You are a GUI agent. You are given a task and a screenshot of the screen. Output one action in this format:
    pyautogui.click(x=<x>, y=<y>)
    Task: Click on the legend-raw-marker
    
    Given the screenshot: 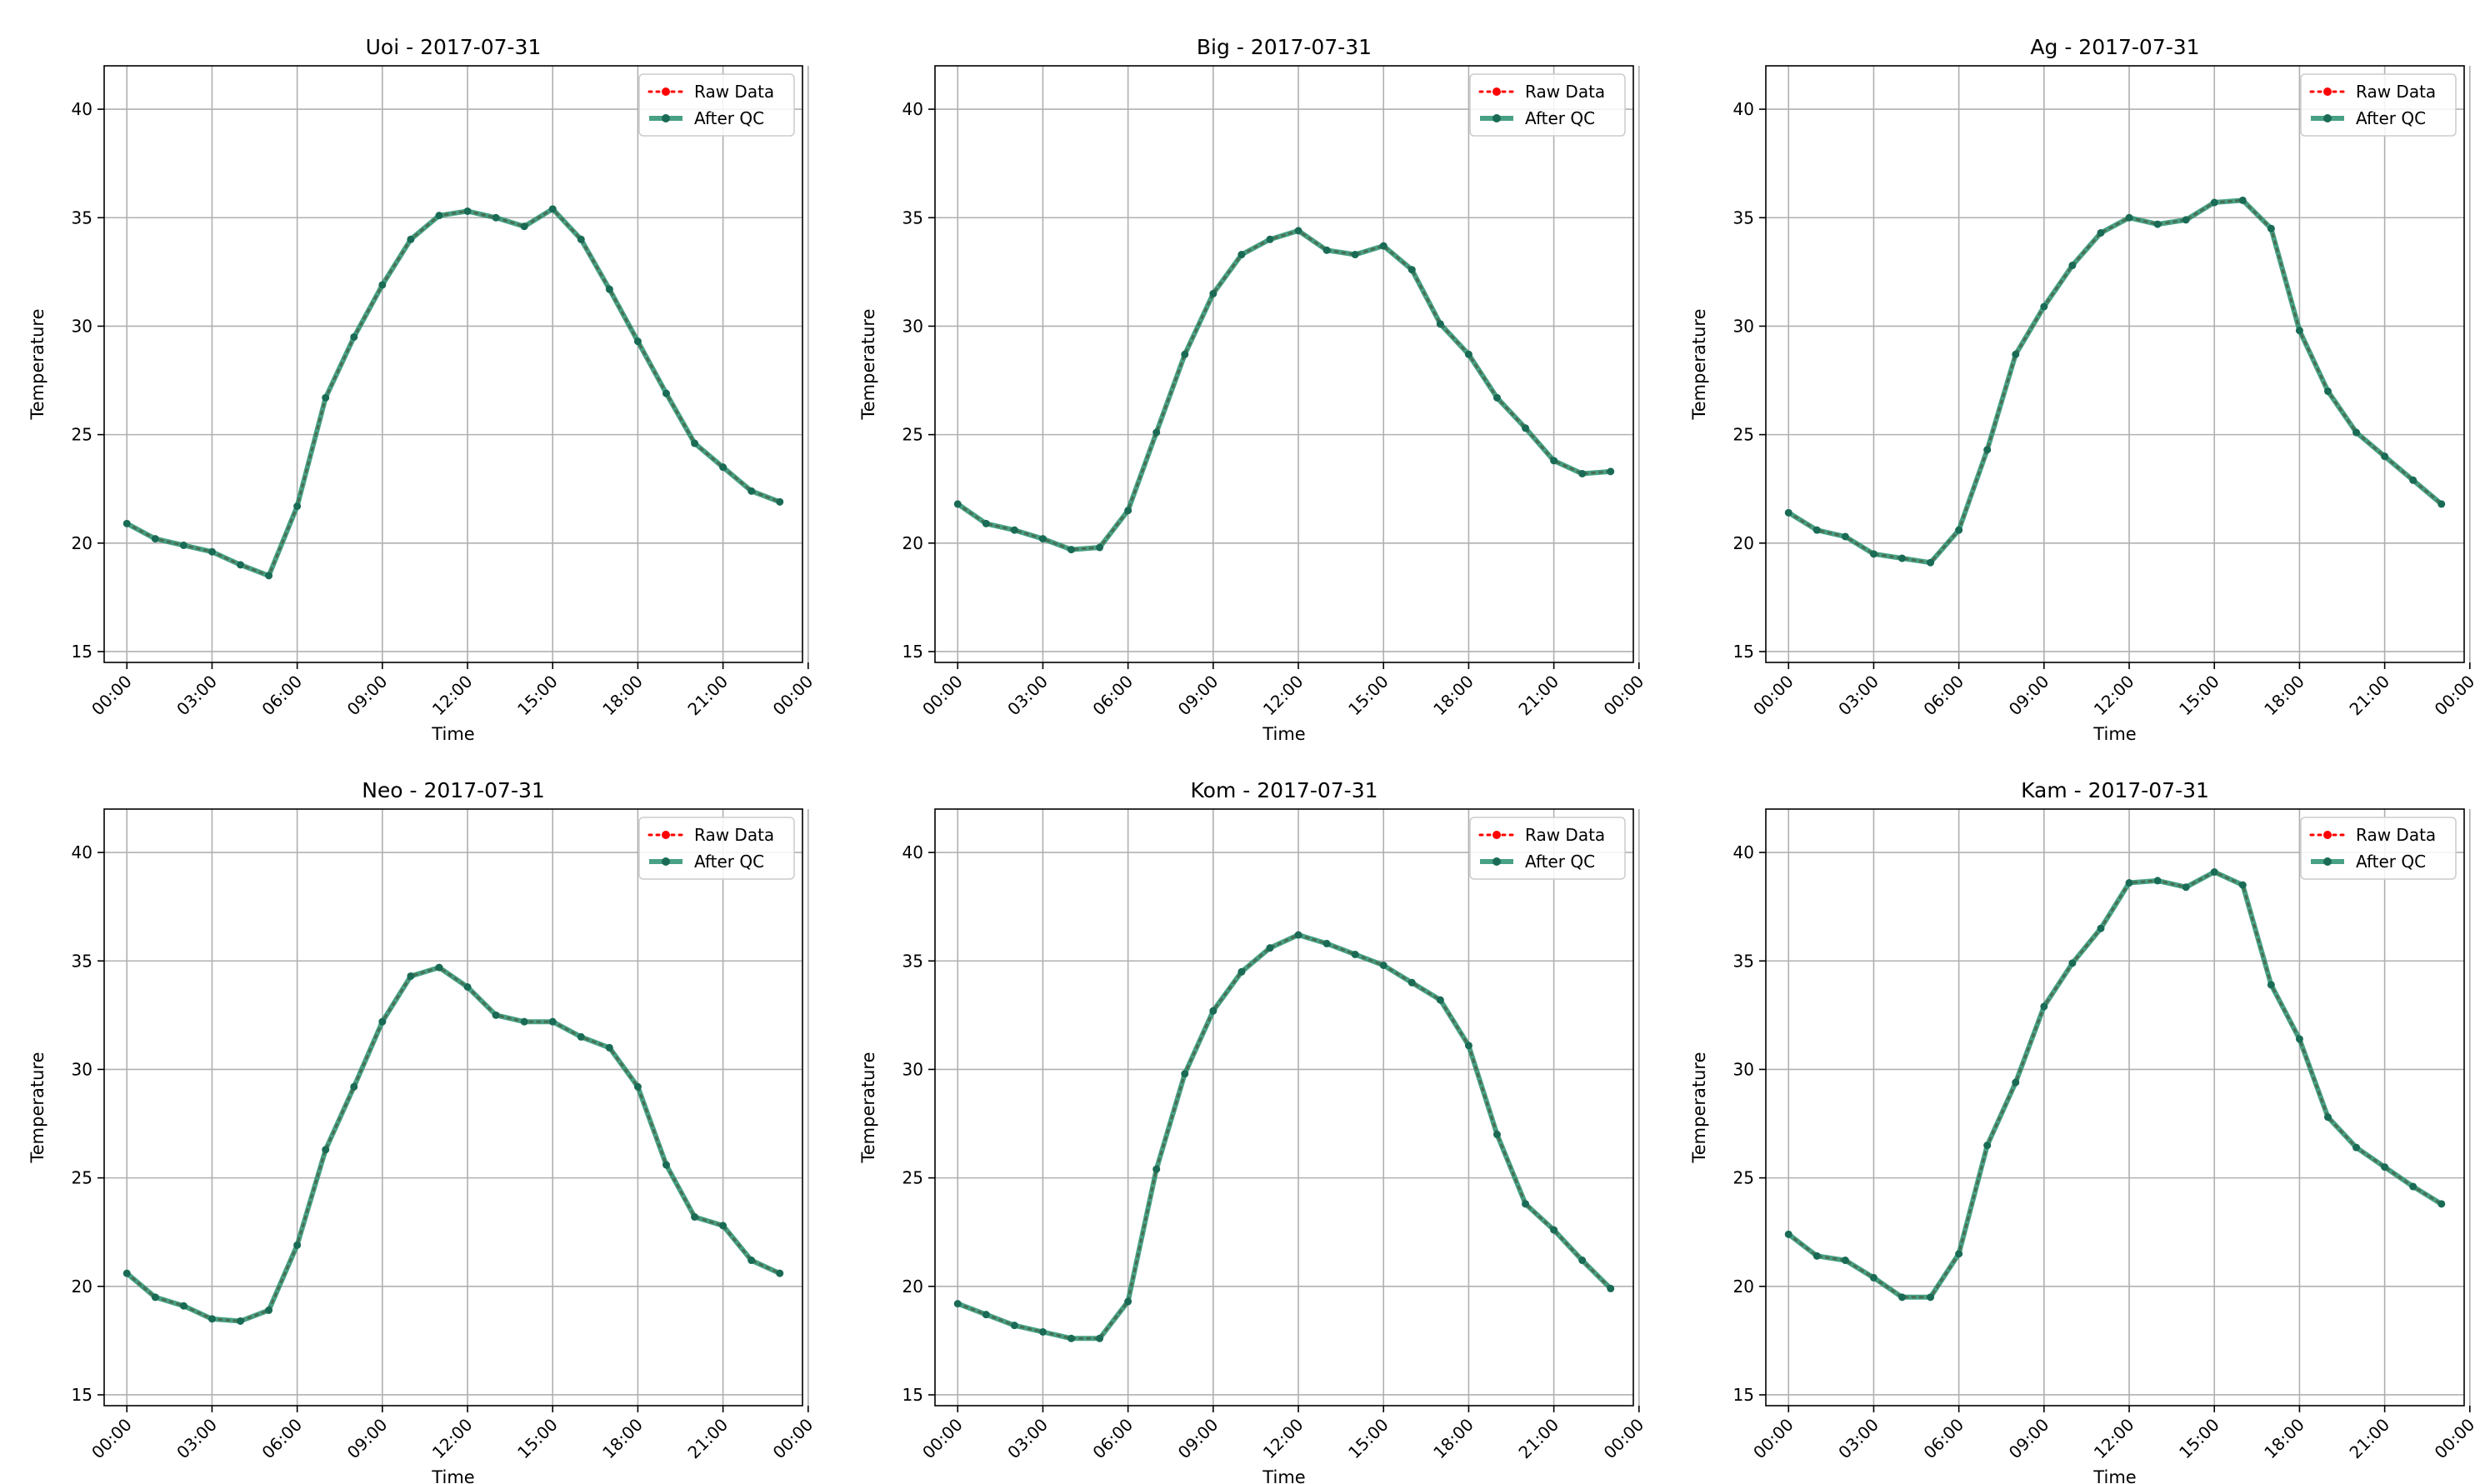 What is the action you would take?
    pyautogui.click(x=666, y=91)
    